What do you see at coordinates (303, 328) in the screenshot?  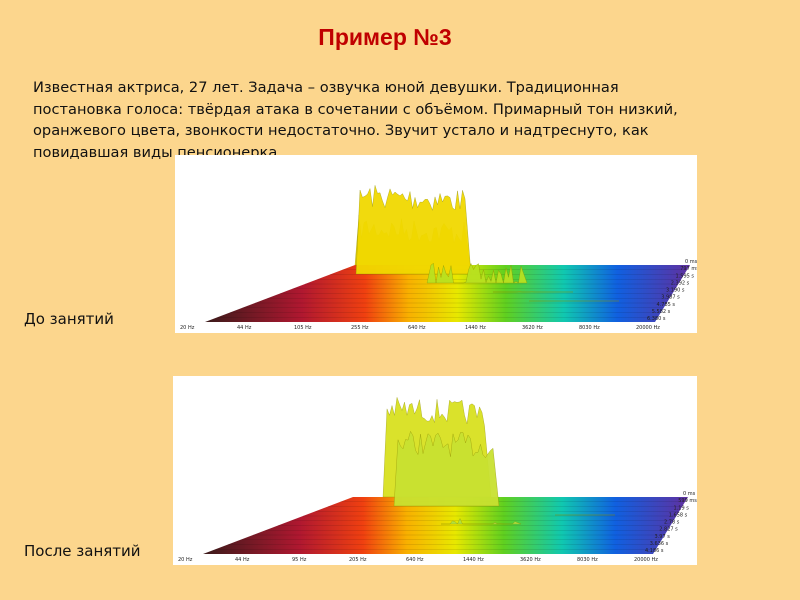 I see `freq-label: 105 Hz` at bounding box center [303, 328].